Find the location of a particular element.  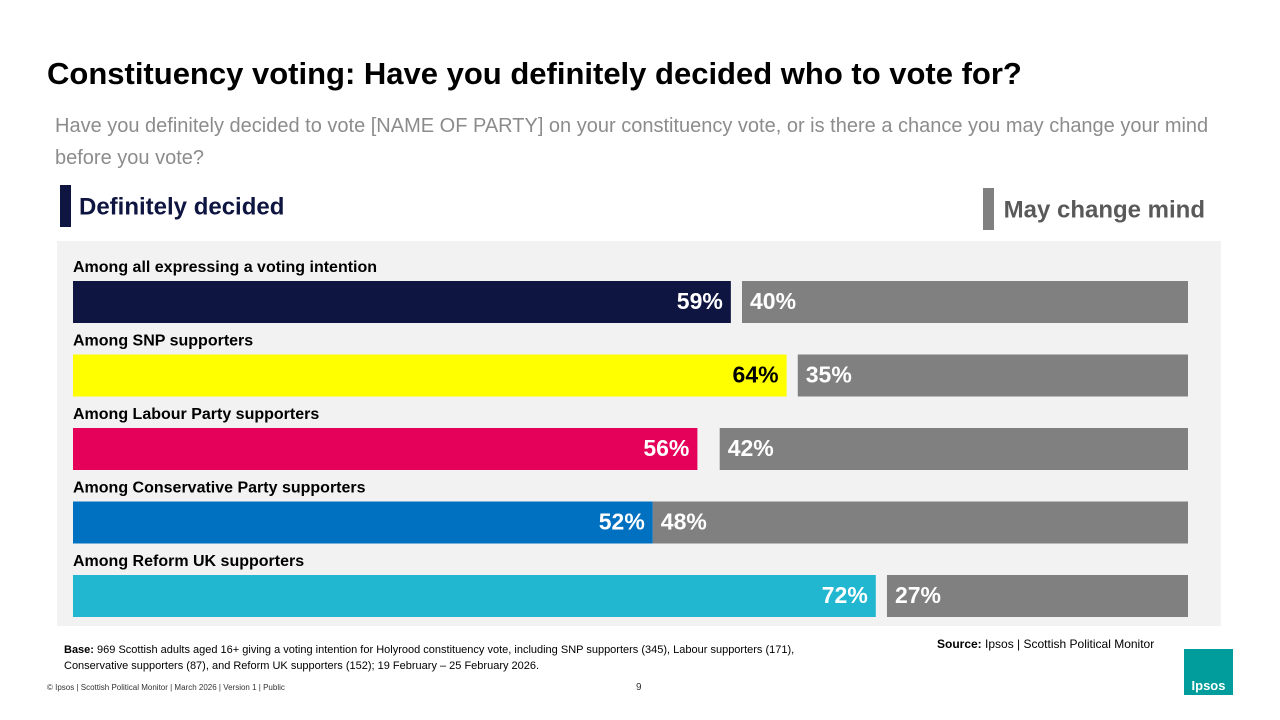

source-label: Source: is located at coordinates (959, 644).